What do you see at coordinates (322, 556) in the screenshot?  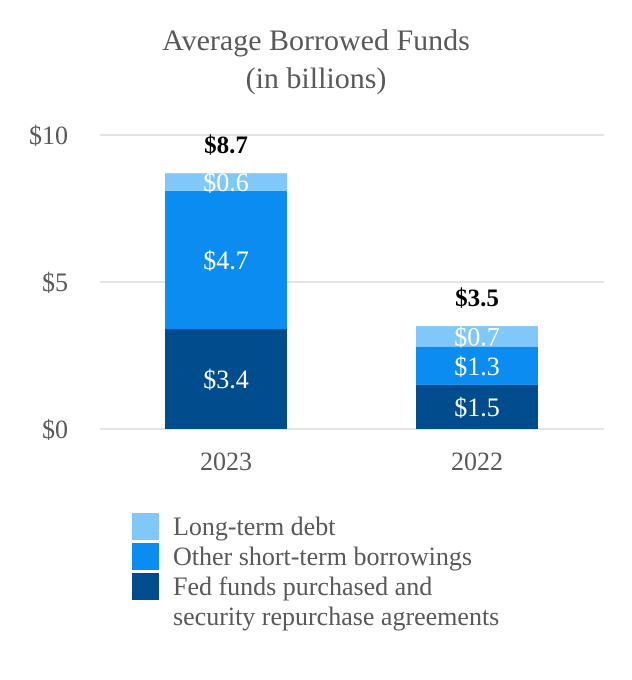 I see `legend-label-1: Other short-term borrowings` at bounding box center [322, 556].